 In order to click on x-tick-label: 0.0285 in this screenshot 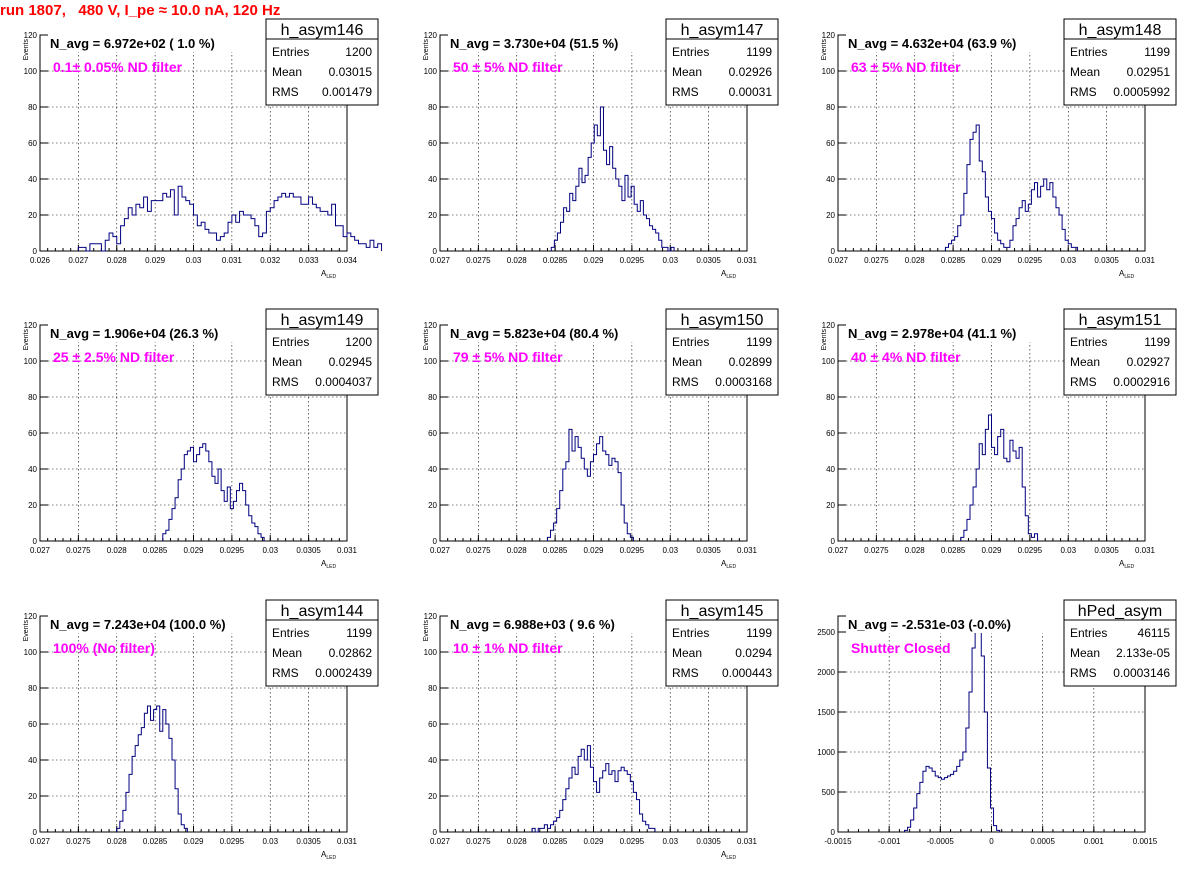, I will do `click(953, 550)`.